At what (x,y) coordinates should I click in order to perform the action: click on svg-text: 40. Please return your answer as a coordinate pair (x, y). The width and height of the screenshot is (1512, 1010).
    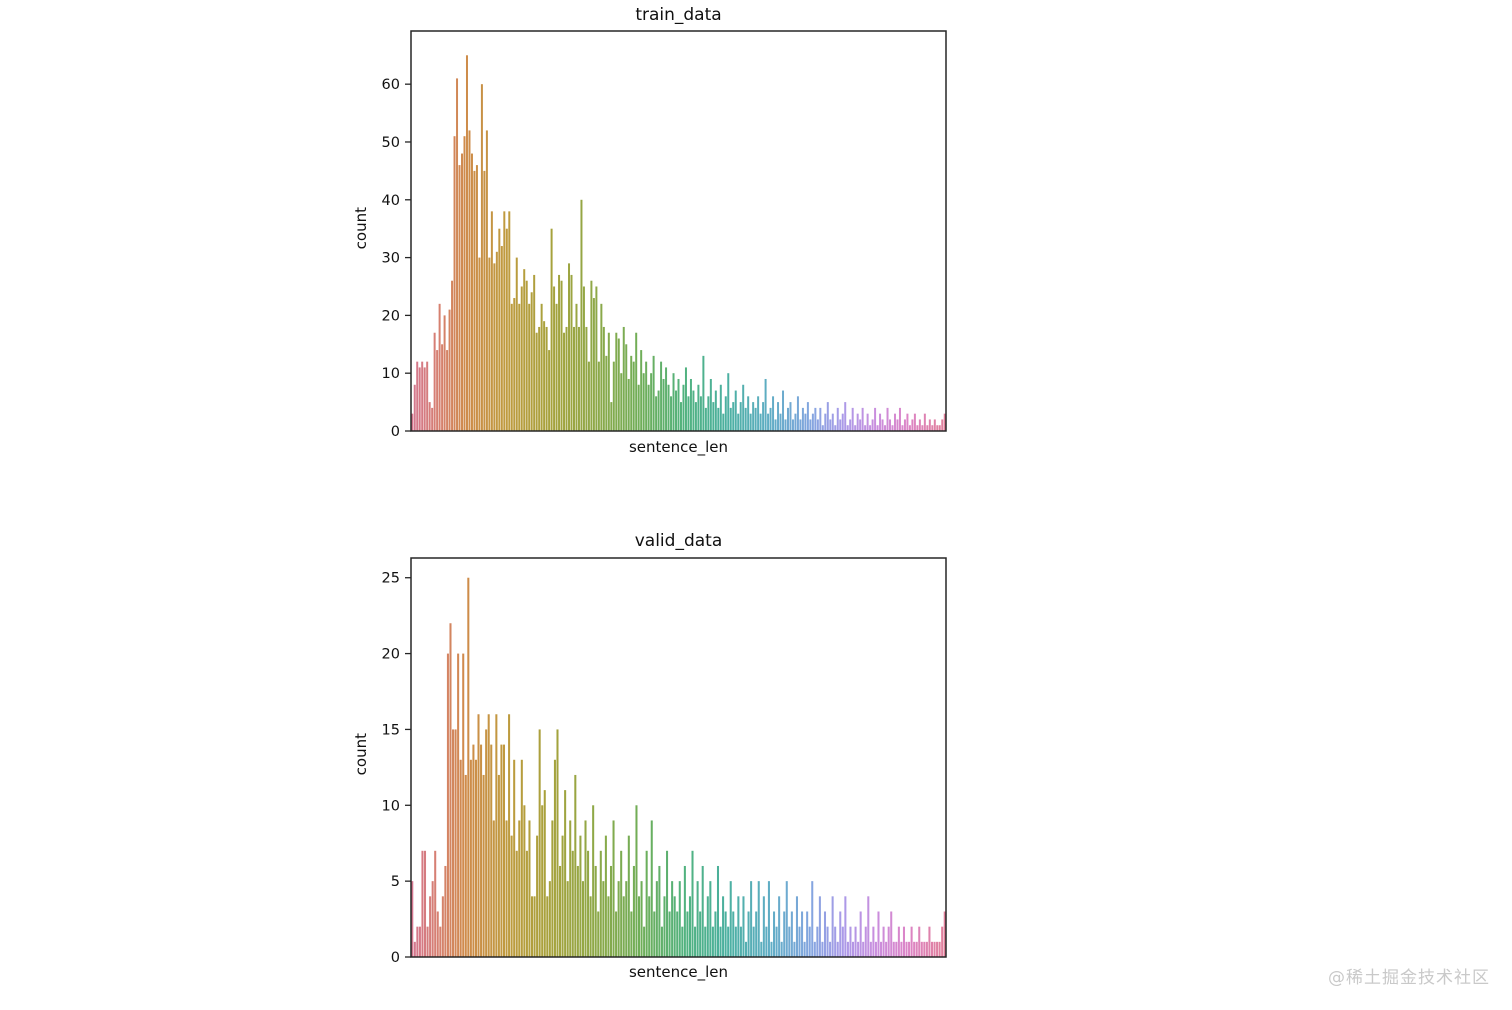
    Looking at the image, I should click on (391, 201).